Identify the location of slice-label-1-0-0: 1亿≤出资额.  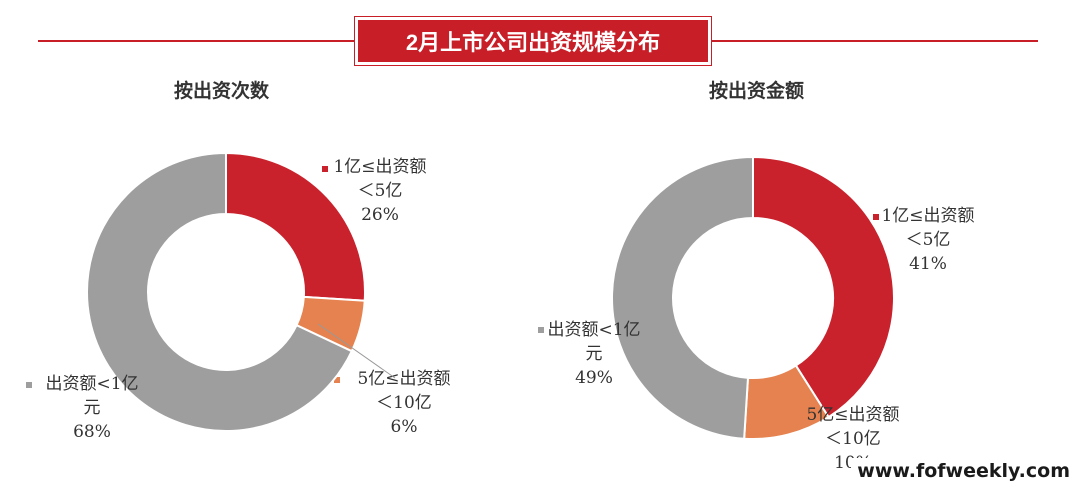
(927, 216).